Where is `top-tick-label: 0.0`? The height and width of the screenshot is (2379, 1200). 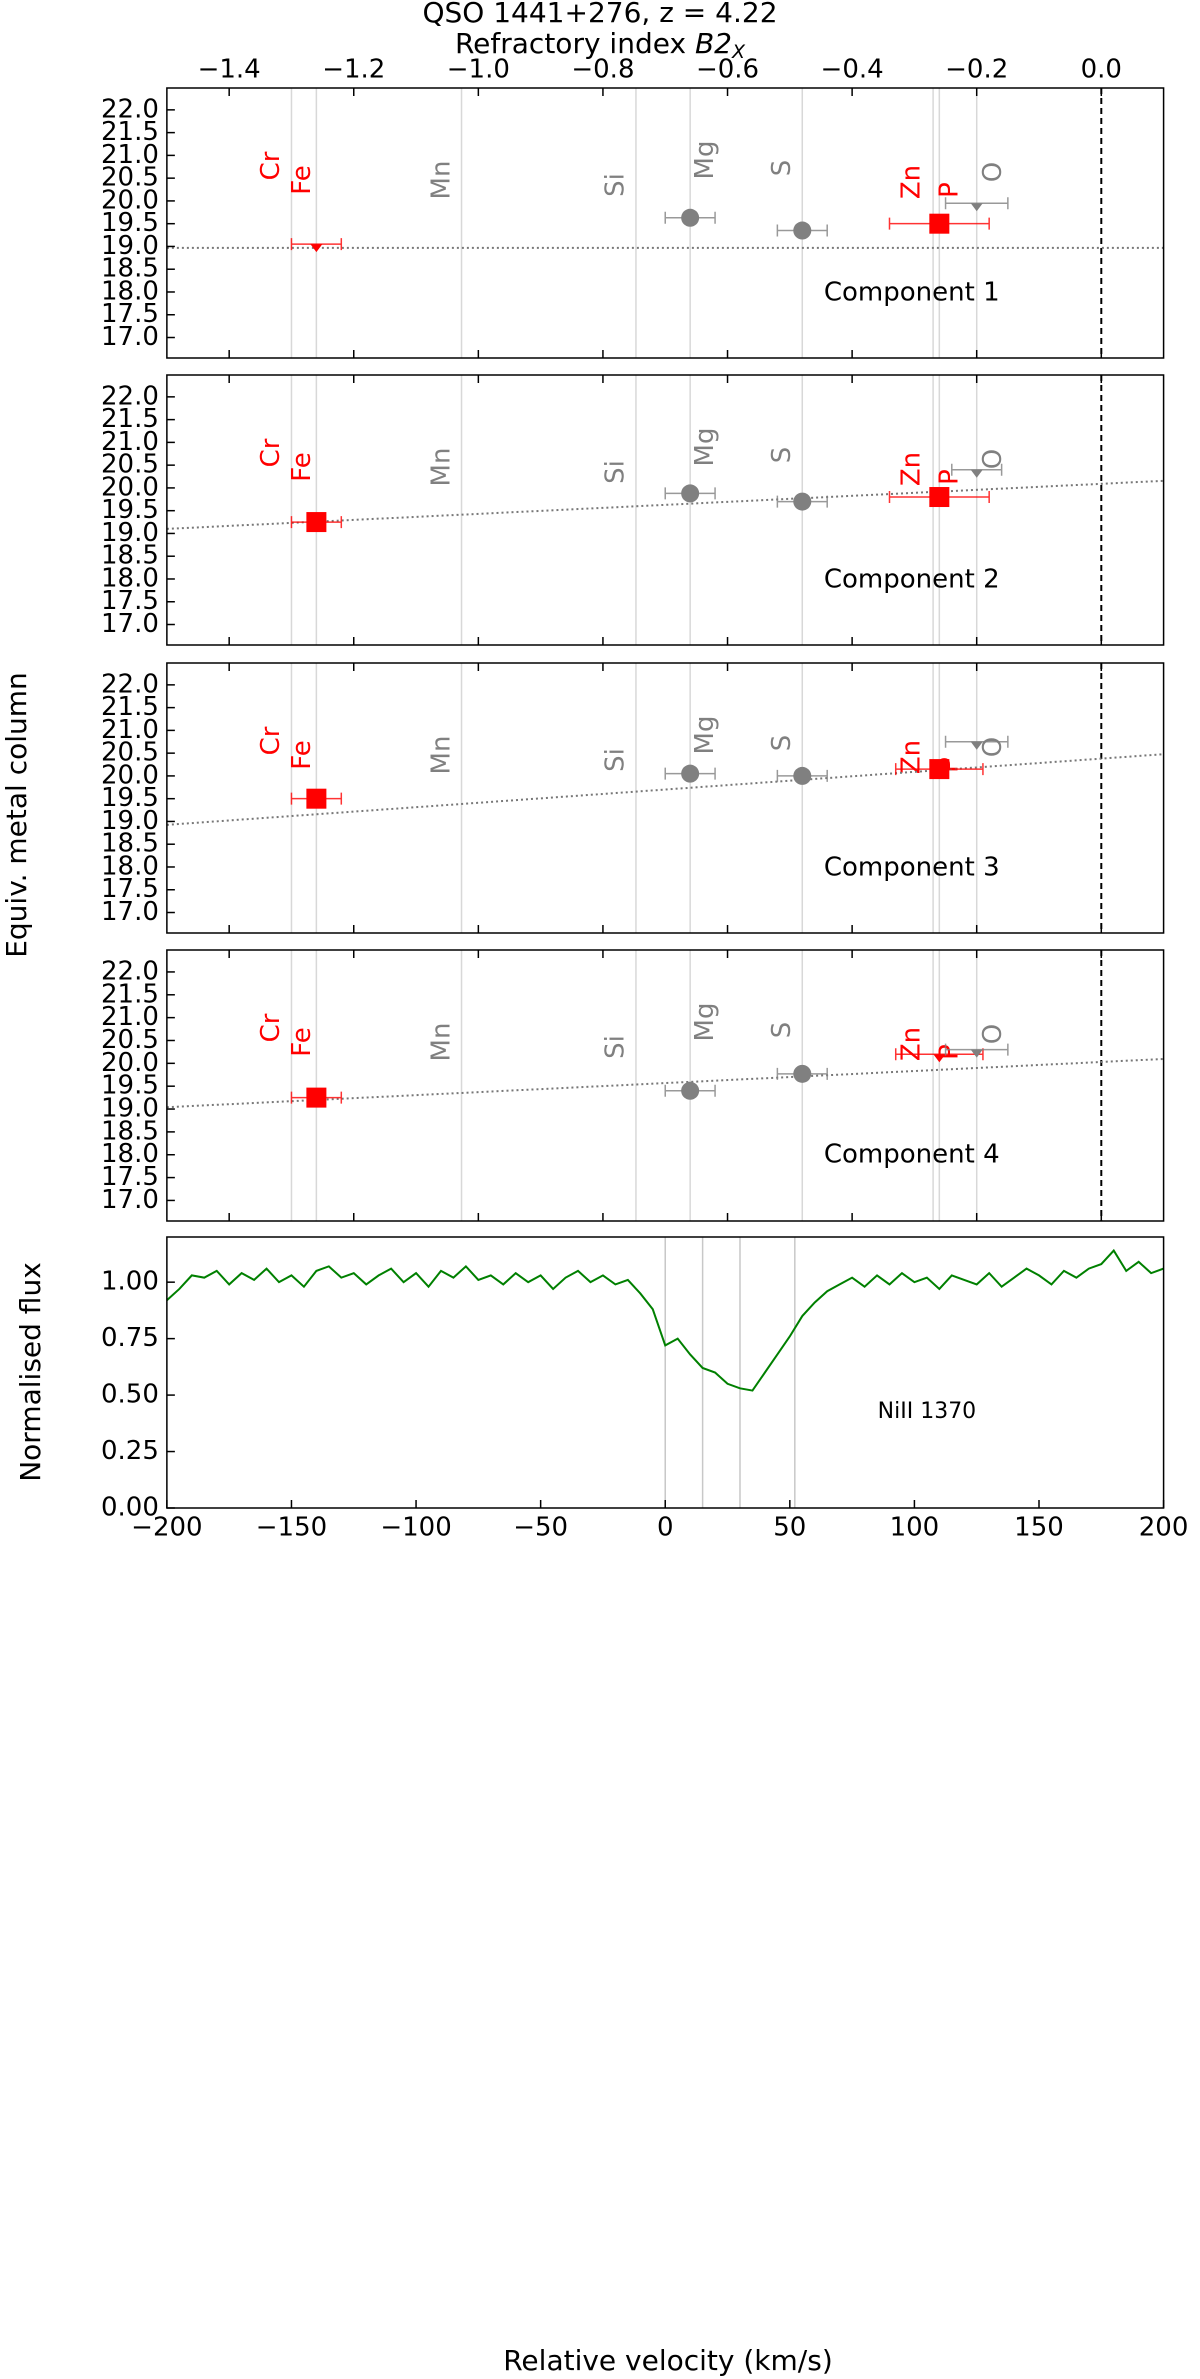 top-tick-label: 0.0 is located at coordinates (1101, 70).